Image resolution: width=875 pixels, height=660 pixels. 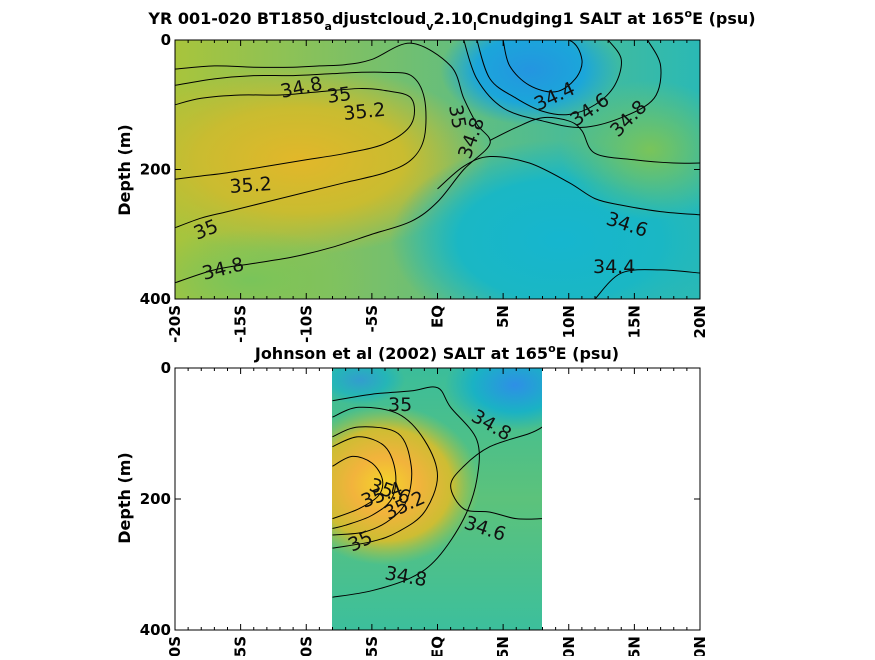 I want to click on contour-line-35.4, so click(x=364, y=482).